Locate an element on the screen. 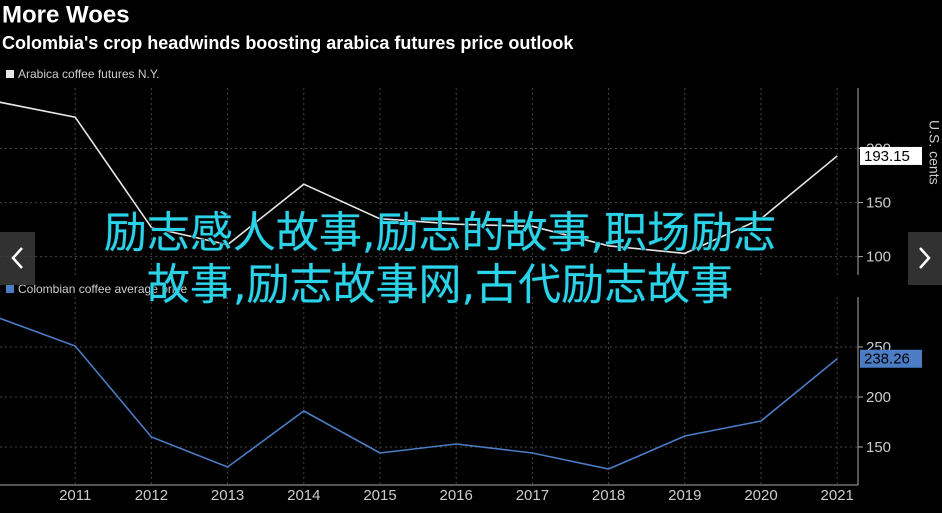 This screenshot has height=513, width=942. x-tick-label: 2020 is located at coordinates (760, 495).